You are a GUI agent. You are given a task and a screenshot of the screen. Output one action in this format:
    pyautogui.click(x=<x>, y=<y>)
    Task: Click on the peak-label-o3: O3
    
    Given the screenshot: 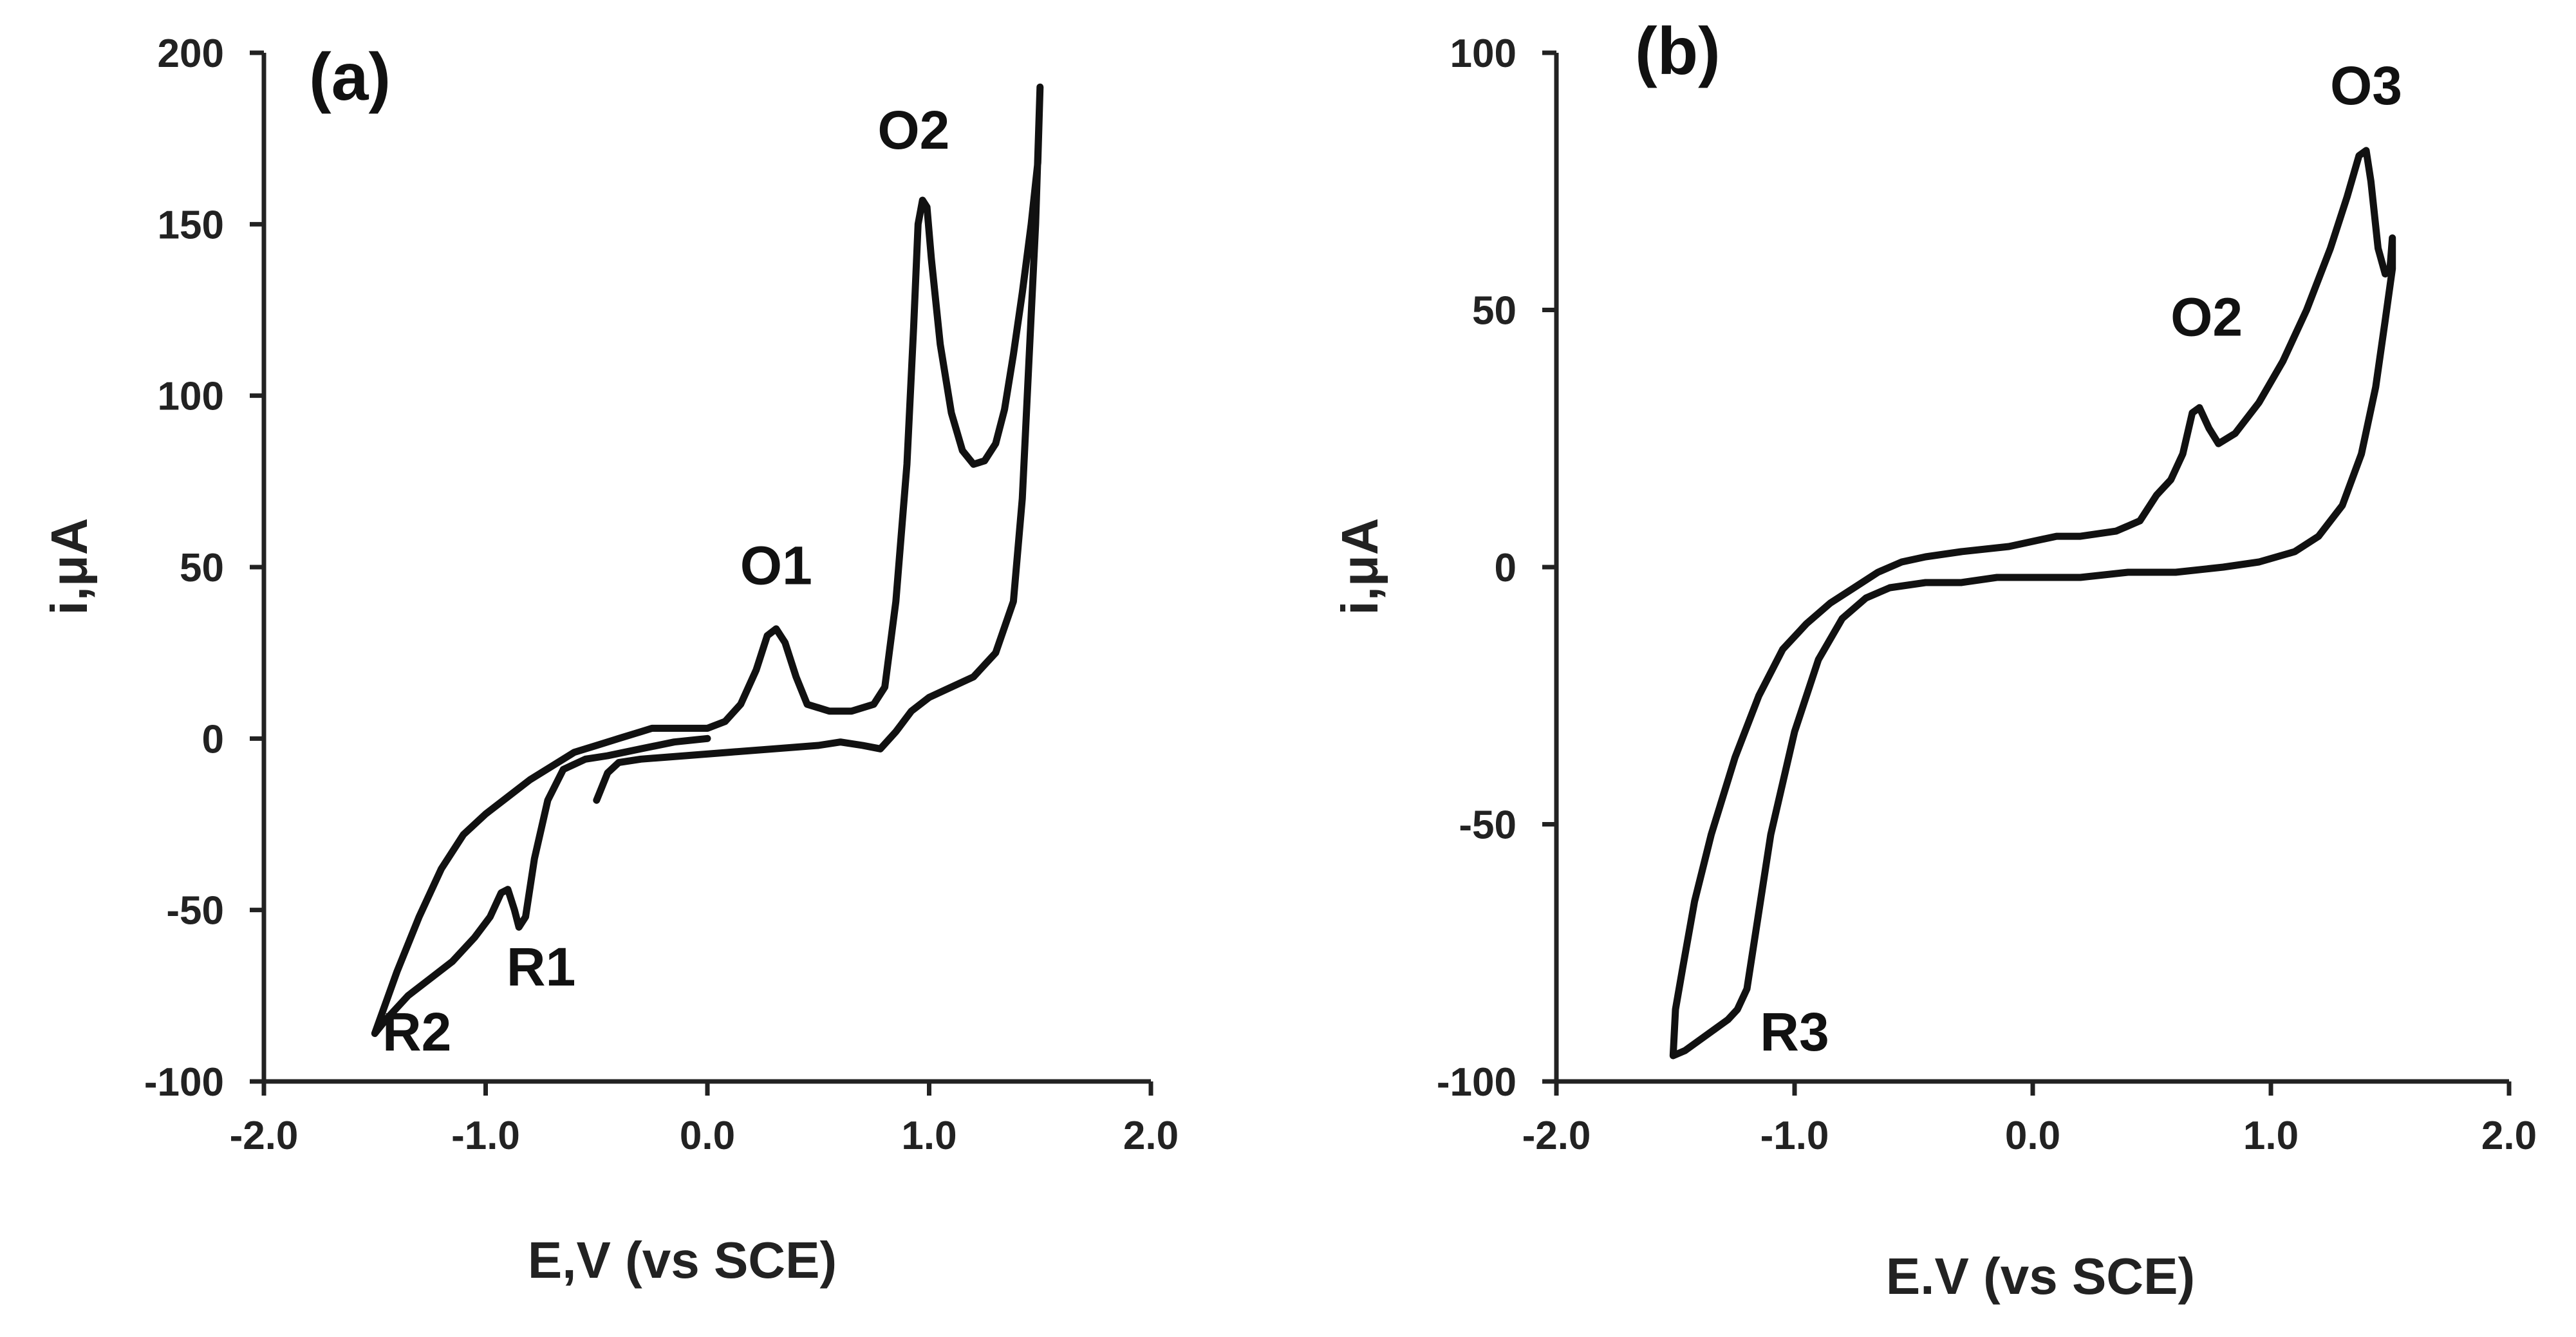 What is the action you would take?
    pyautogui.click(x=2366, y=85)
    